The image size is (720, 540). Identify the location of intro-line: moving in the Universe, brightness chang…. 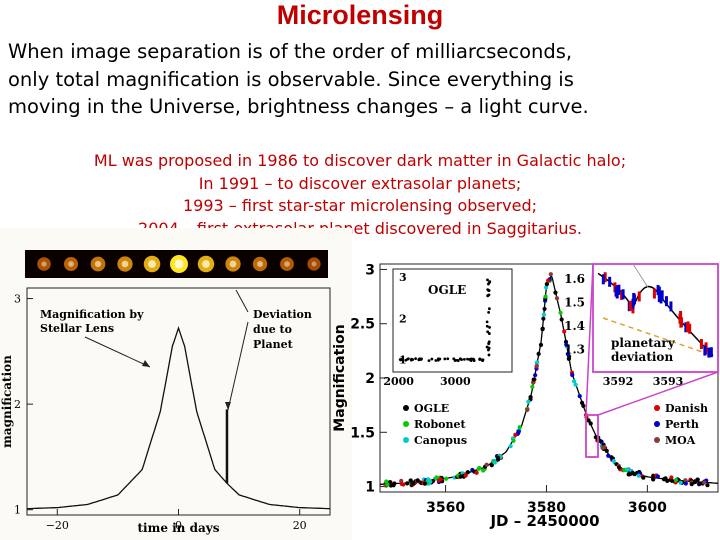
(298, 106).